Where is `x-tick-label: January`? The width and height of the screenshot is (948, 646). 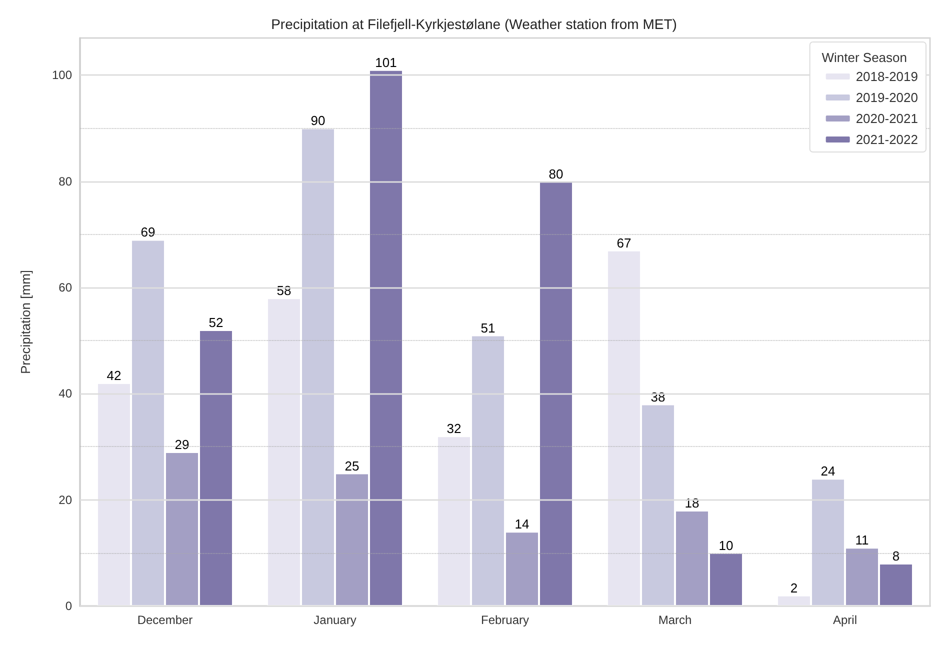 x-tick-label: January is located at coordinates (335, 620).